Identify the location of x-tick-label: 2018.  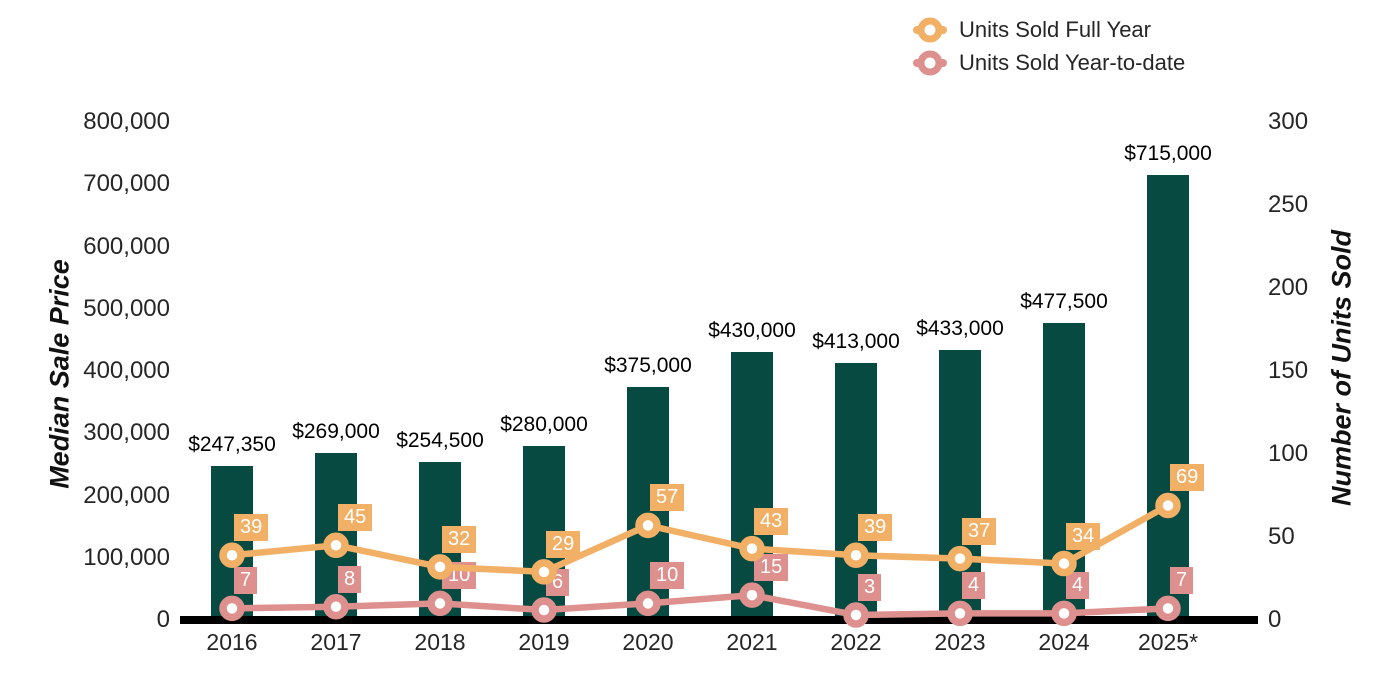
(440, 642).